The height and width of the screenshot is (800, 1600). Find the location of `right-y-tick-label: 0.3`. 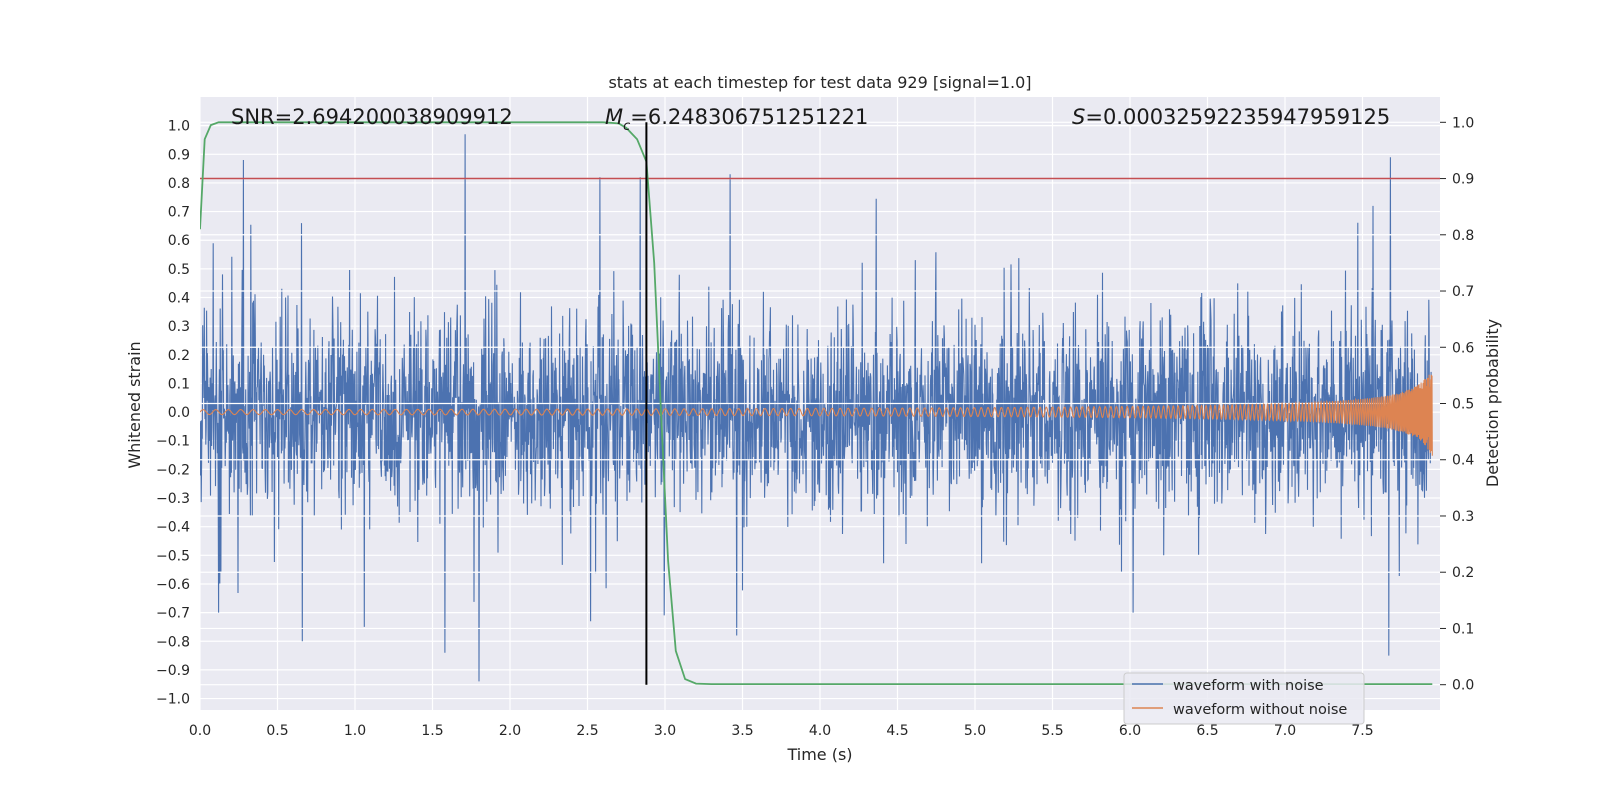

right-y-tick-label: 0.3 is located at coordinates (1463, 517).